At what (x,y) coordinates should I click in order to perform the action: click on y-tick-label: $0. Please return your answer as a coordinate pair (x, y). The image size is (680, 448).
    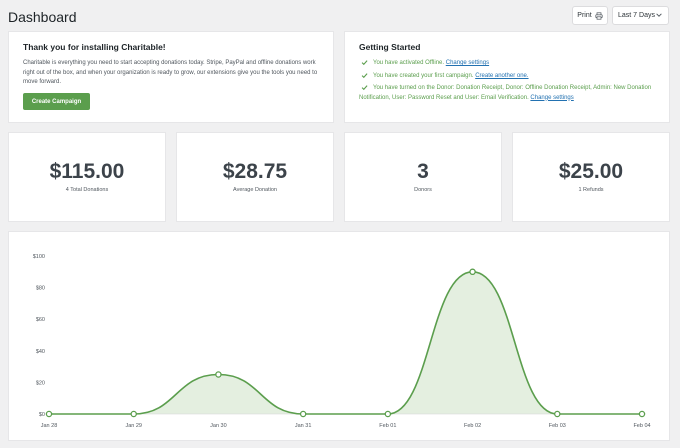
    Looking at the image, I should click on (42, 415).